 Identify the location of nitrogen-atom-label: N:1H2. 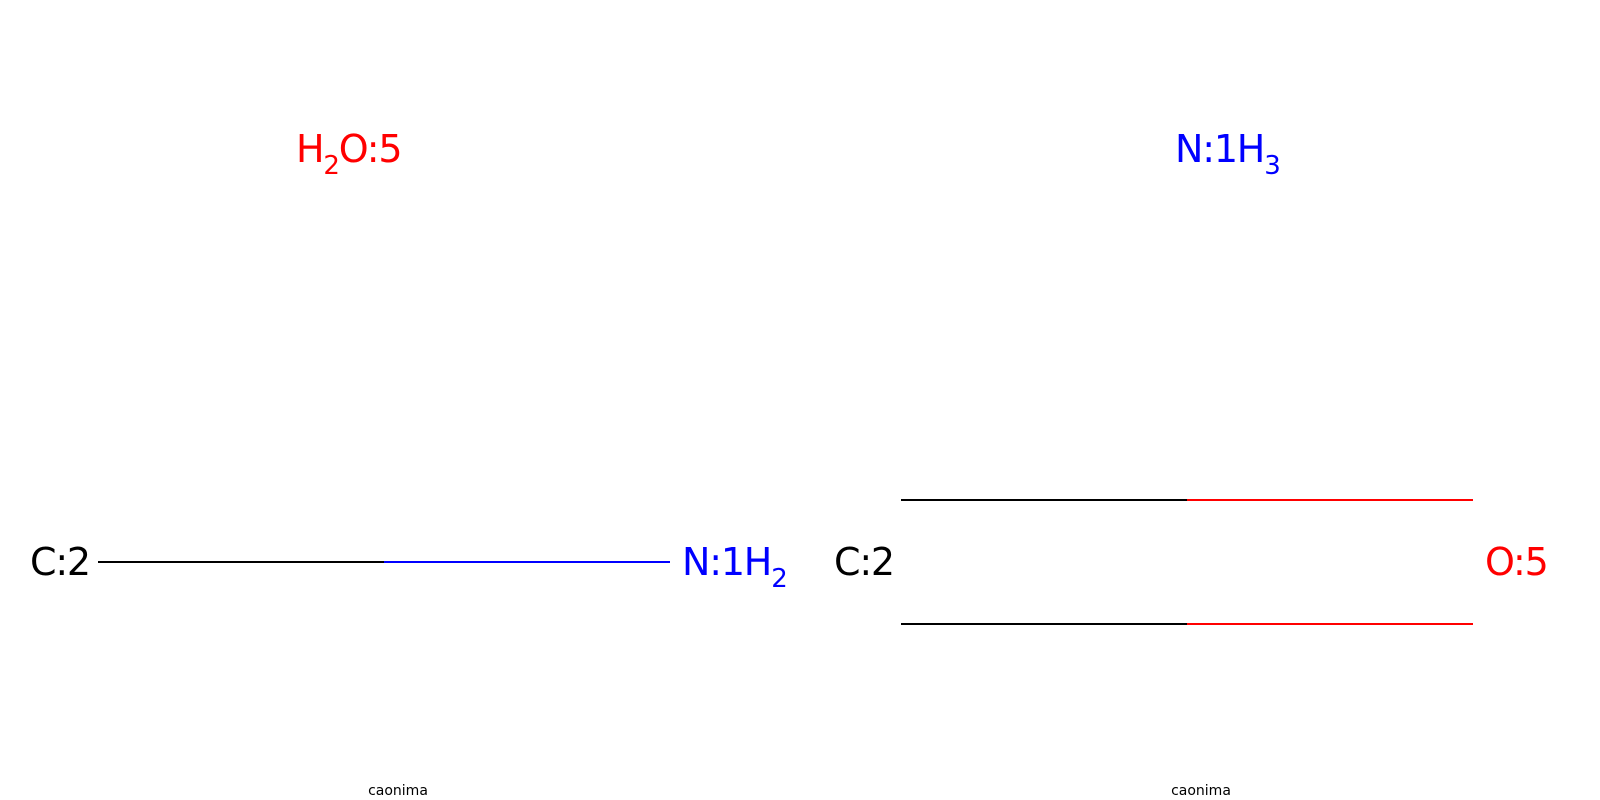
(734, 567).